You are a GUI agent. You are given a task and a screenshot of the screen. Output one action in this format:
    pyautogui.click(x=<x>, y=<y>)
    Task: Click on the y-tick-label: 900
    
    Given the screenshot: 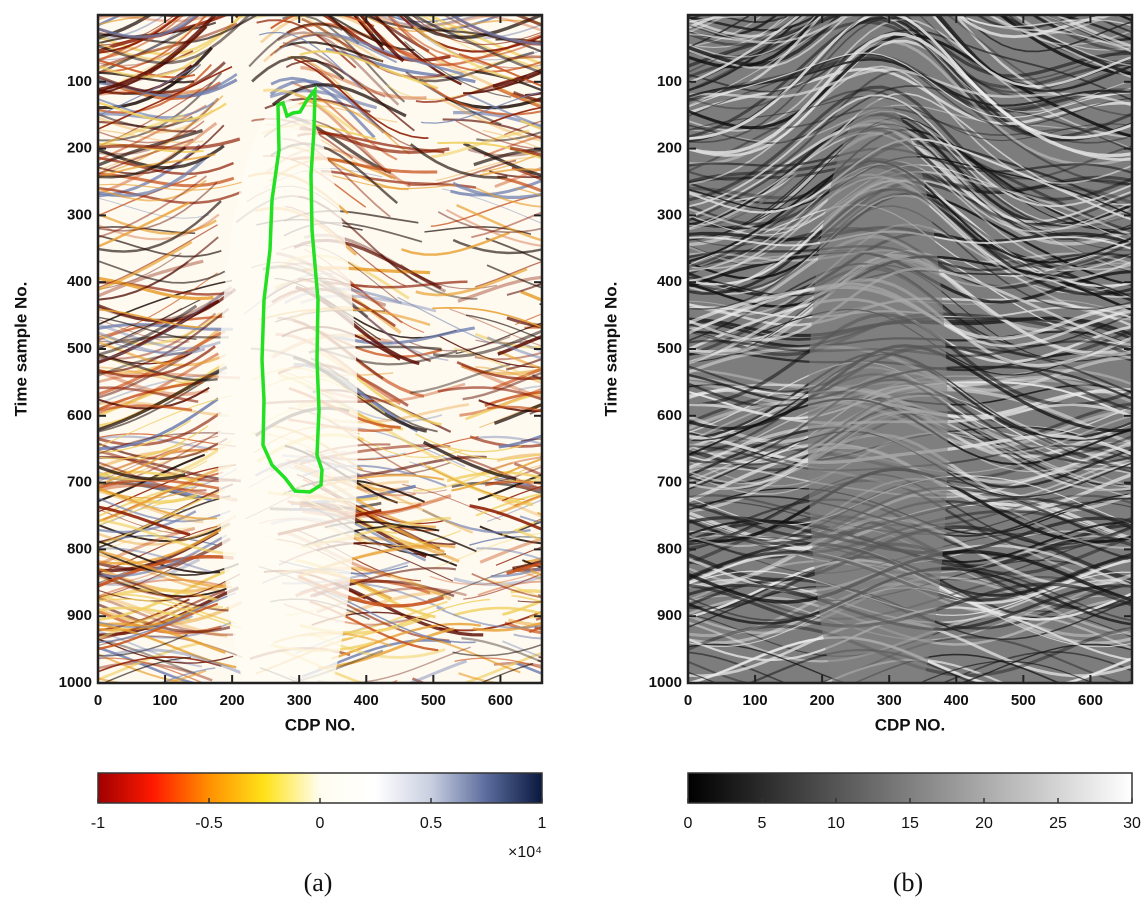 What is the action you would take?
    pyautogui.click(x=79, y=615)
    